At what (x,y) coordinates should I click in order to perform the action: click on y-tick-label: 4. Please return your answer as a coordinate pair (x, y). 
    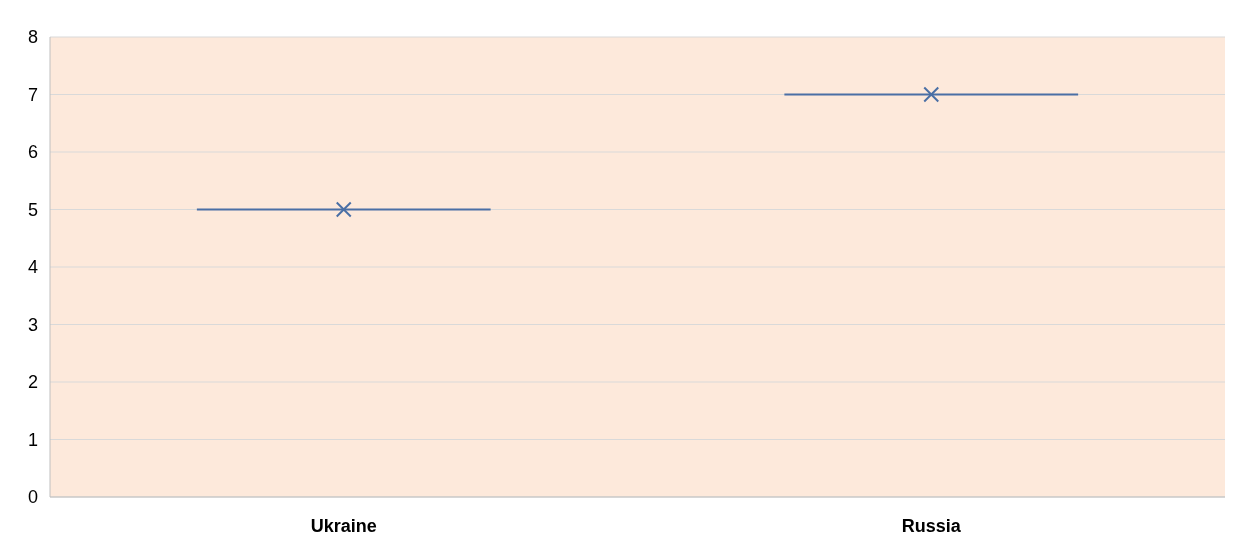
    Looking at the image, I should click on (32, 267).